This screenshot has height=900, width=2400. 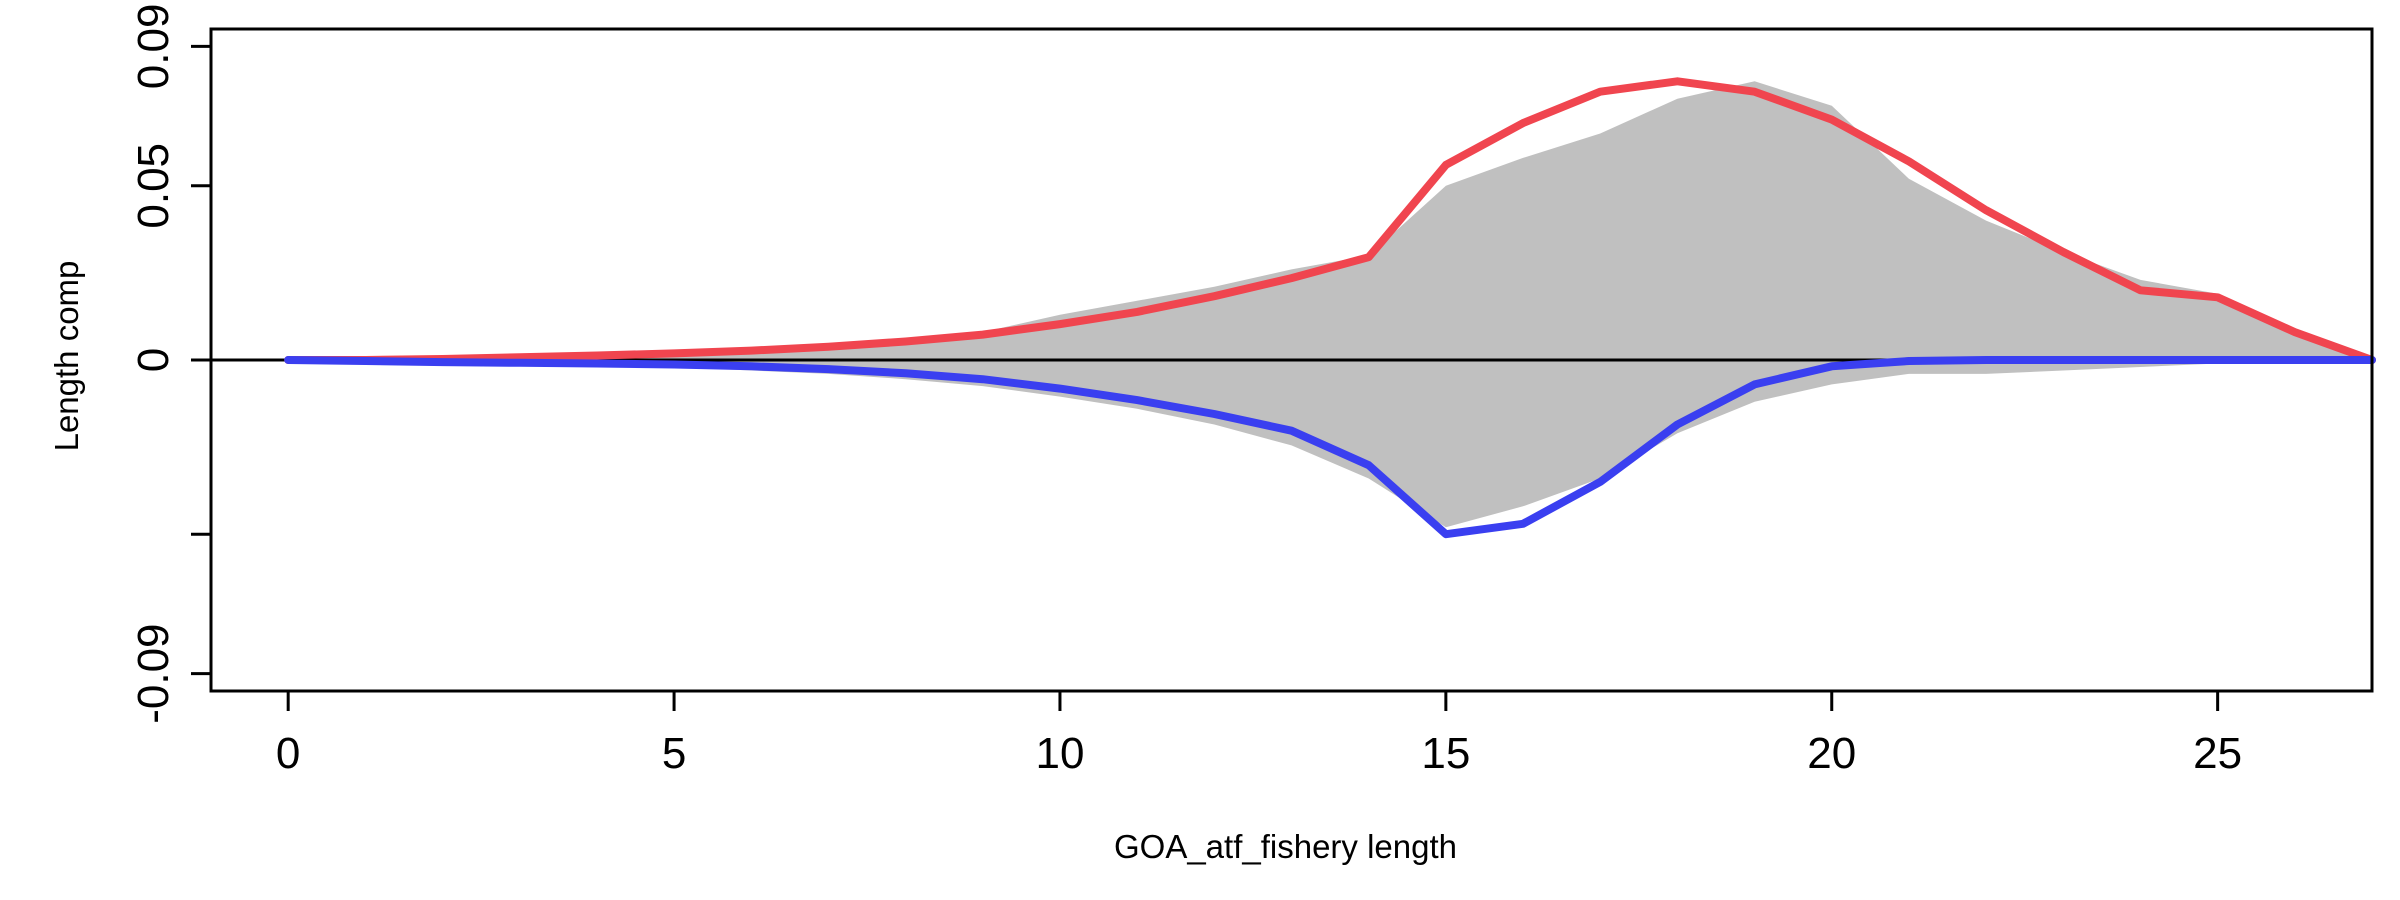 What do you see at coordinates (153, 360) in the screenshot?
I see `y-tick-label: 0` at bounding box center [153, 360].